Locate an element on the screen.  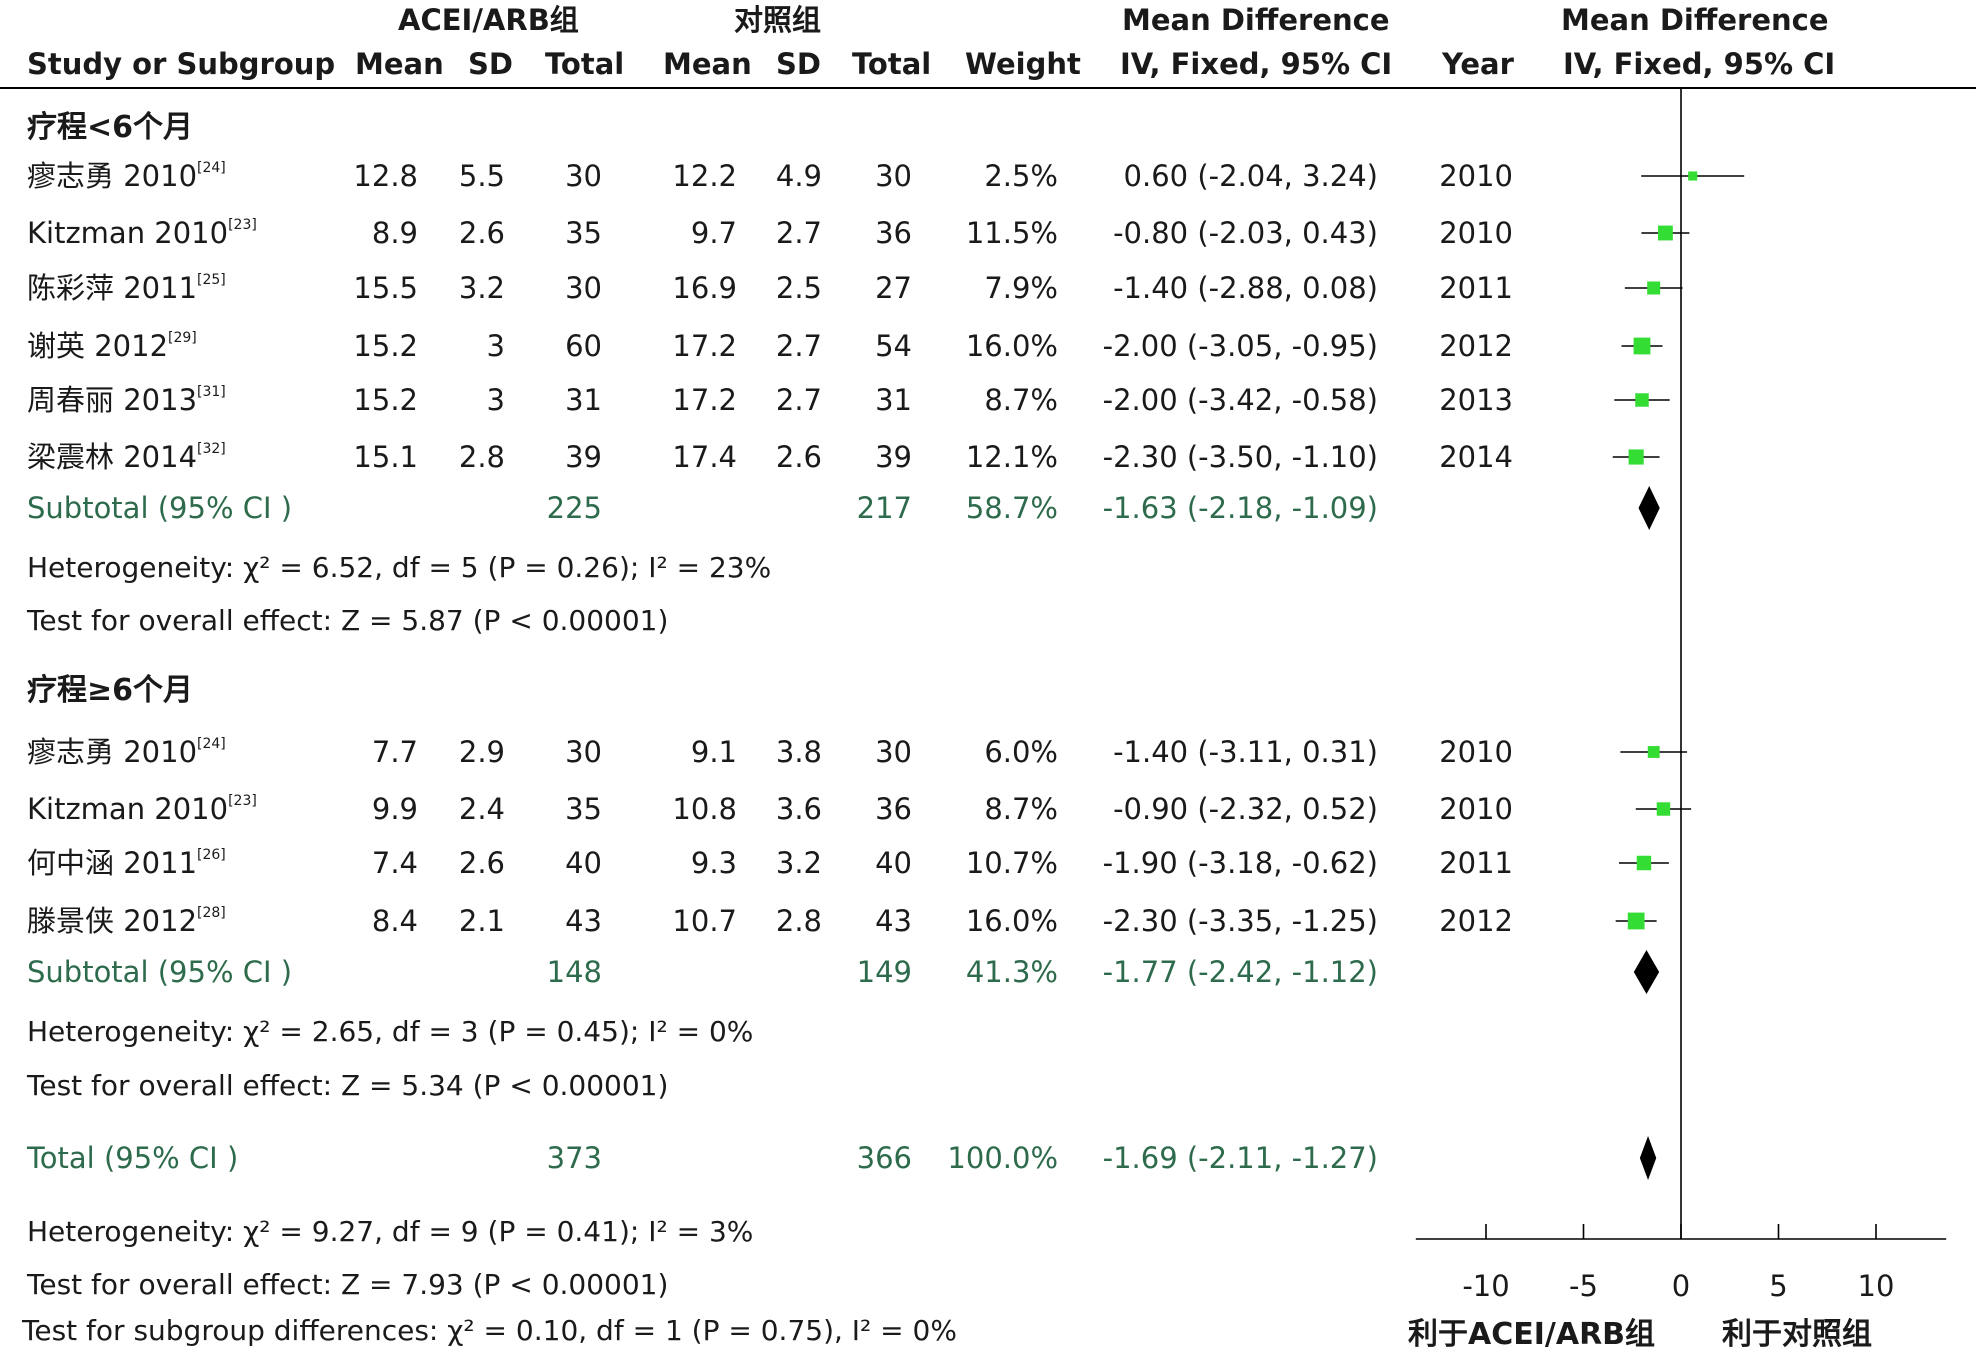
cell-mean2: 12.2 is located at coordinates (704, 176).